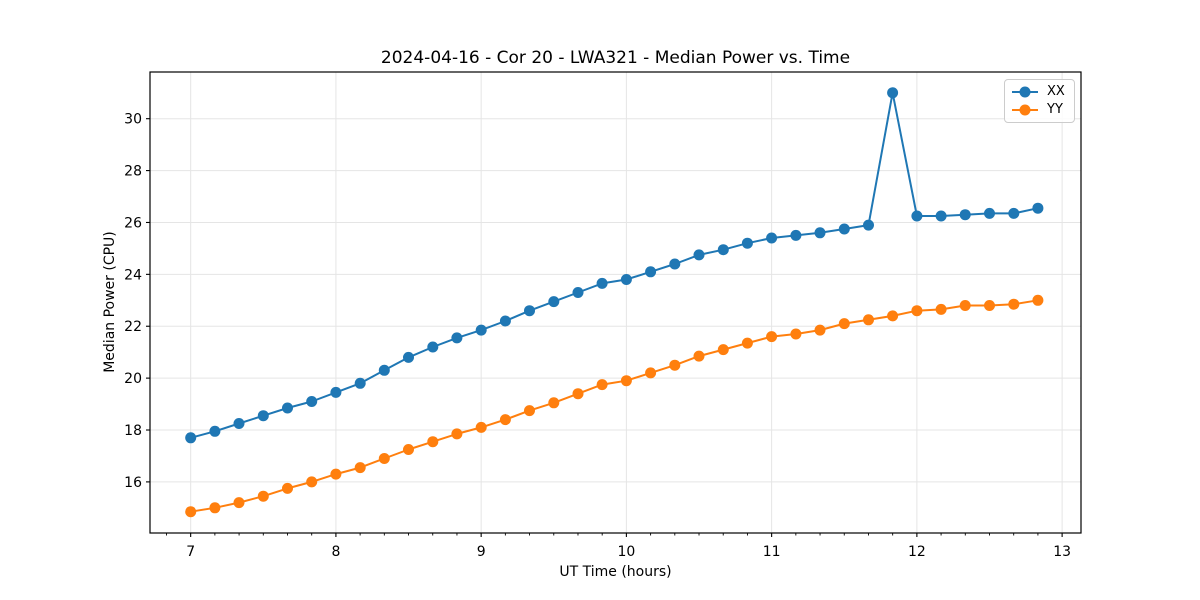 The height and width of the screenshot is (600, 1200). I want to click on legend-item-yy: YY, so click(1038, 110).